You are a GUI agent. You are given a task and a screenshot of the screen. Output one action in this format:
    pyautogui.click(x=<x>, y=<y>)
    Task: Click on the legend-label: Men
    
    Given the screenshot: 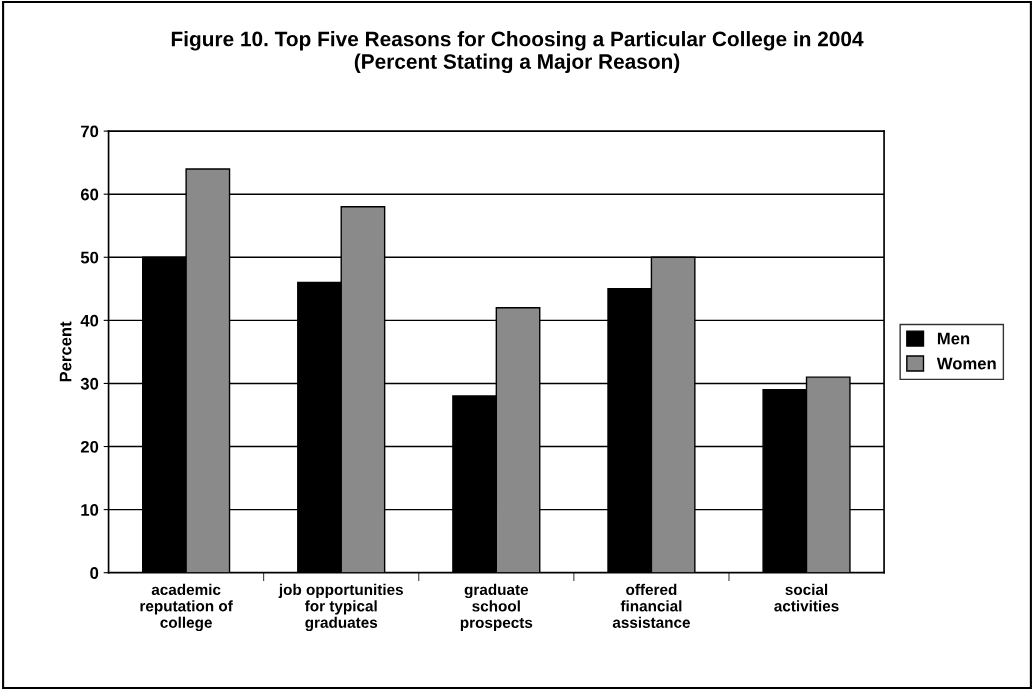 What is the action you would take?
    pyautogui.click(x=953, y=338)
    